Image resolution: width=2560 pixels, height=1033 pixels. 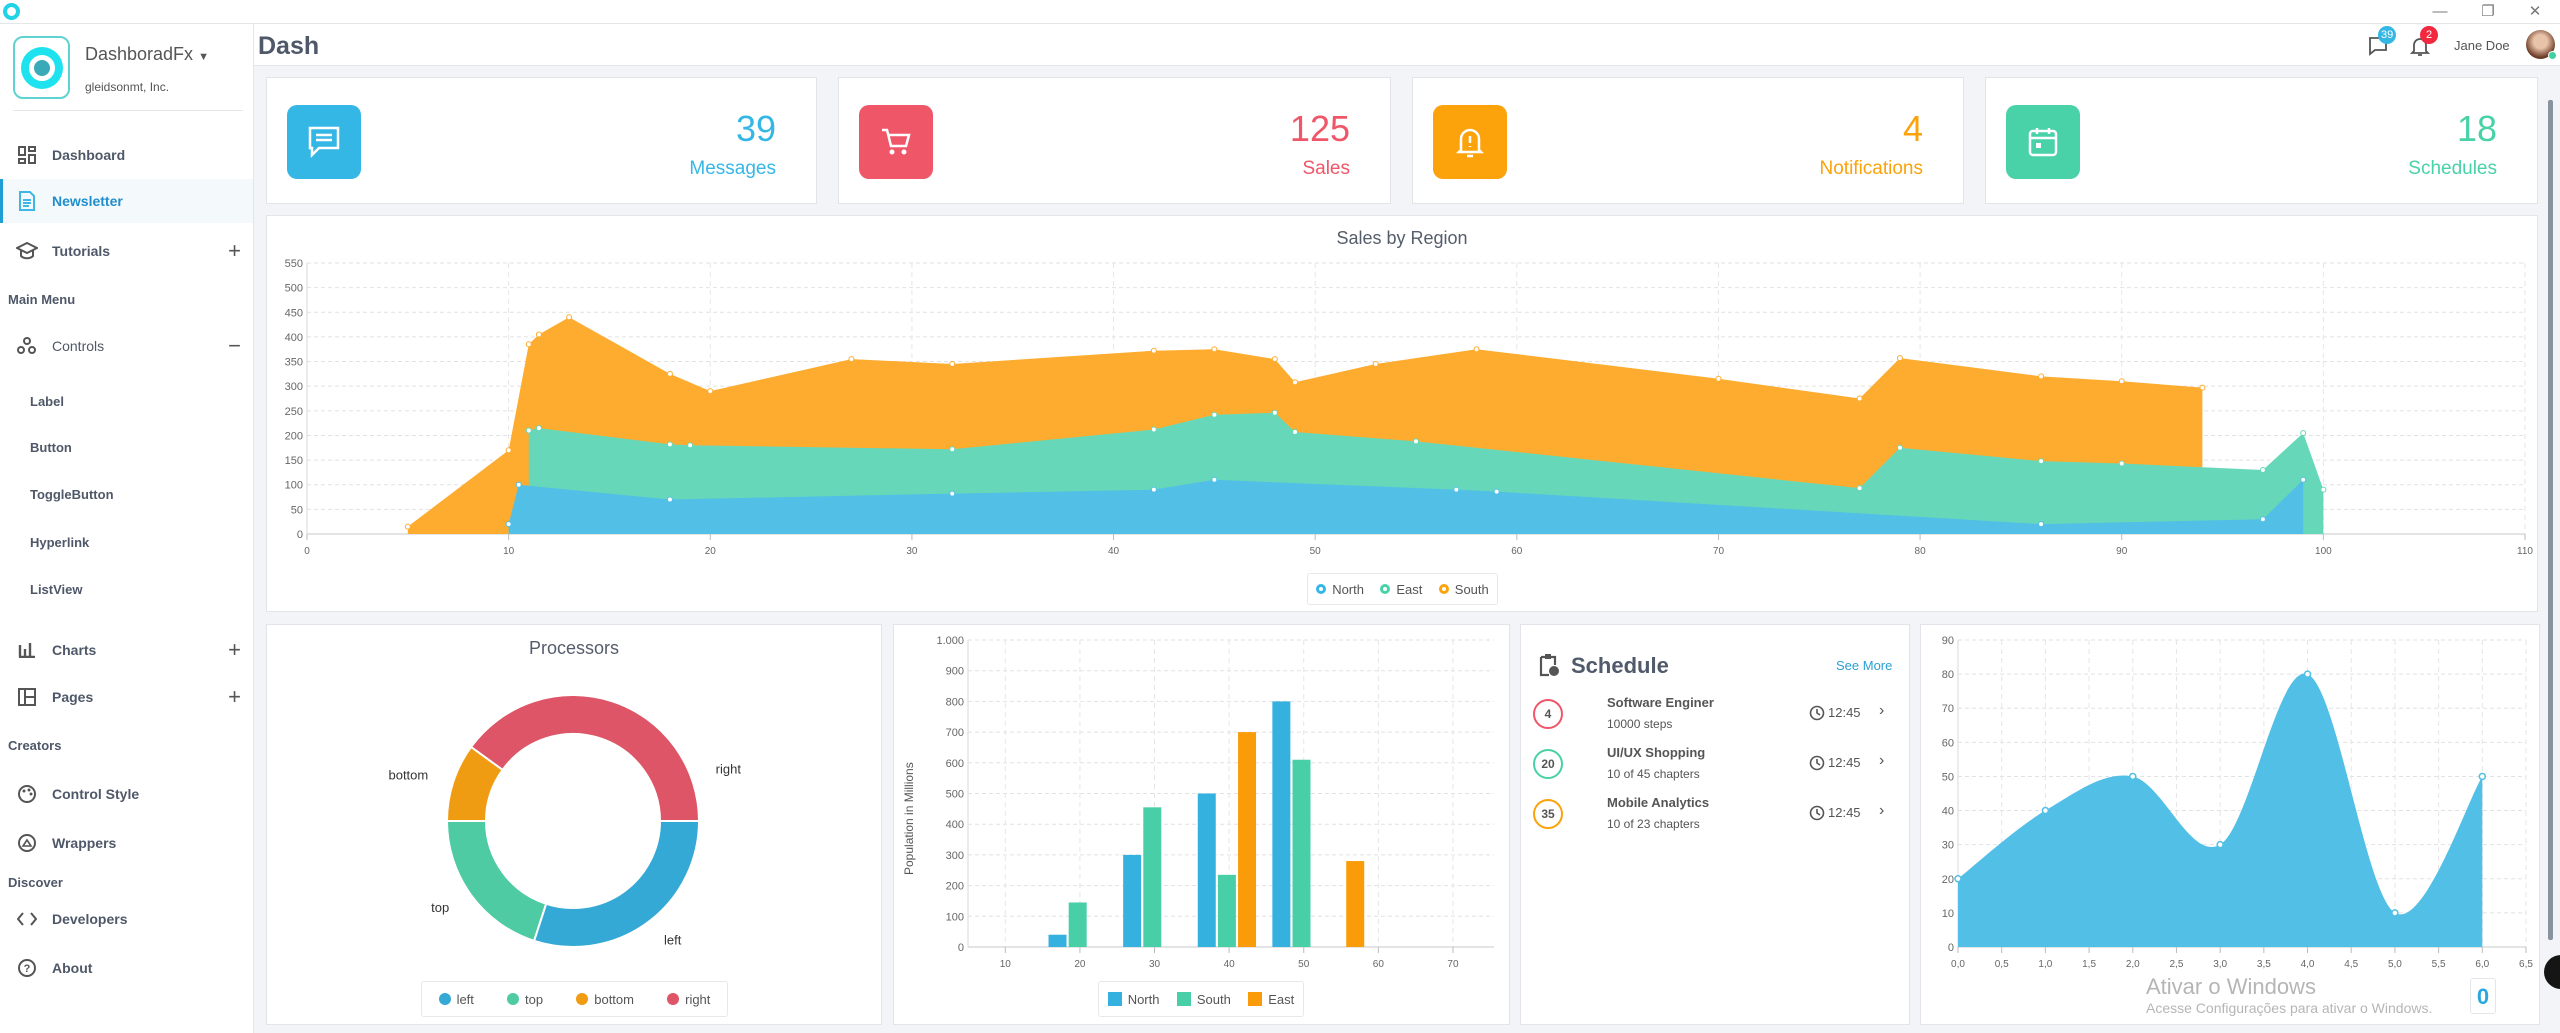 What do you see at coordinates (56, 589) in the screenshot?
I see `sidebar-subitem-listview: ListView` at bounding box center [56, 589].